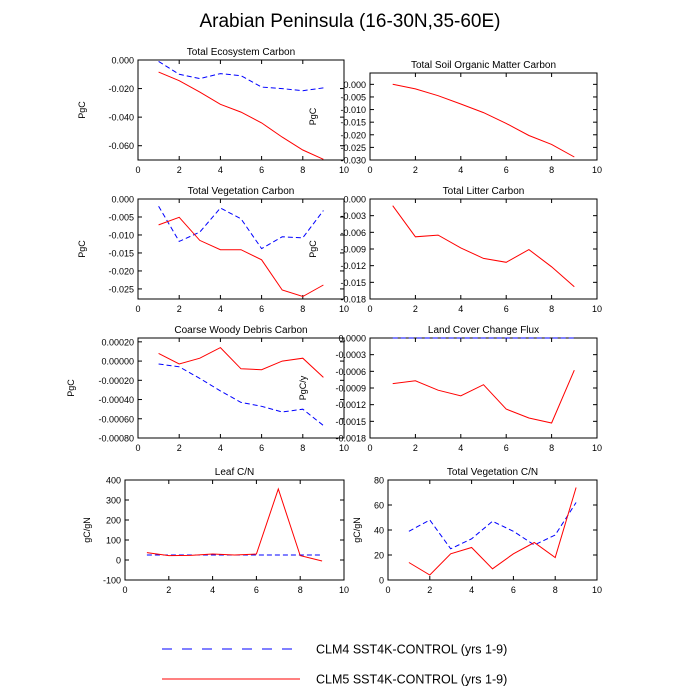 The image size is (700, 700). I want to click on figure-title: Arabian Peninsula (16-30N,35-60E), so click(349, 21).